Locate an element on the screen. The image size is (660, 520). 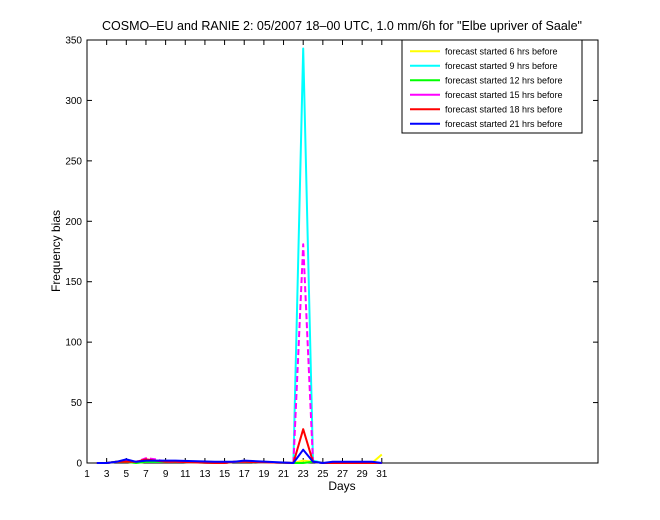
x-tick-label: 25 is located at coordinates (323, 474).